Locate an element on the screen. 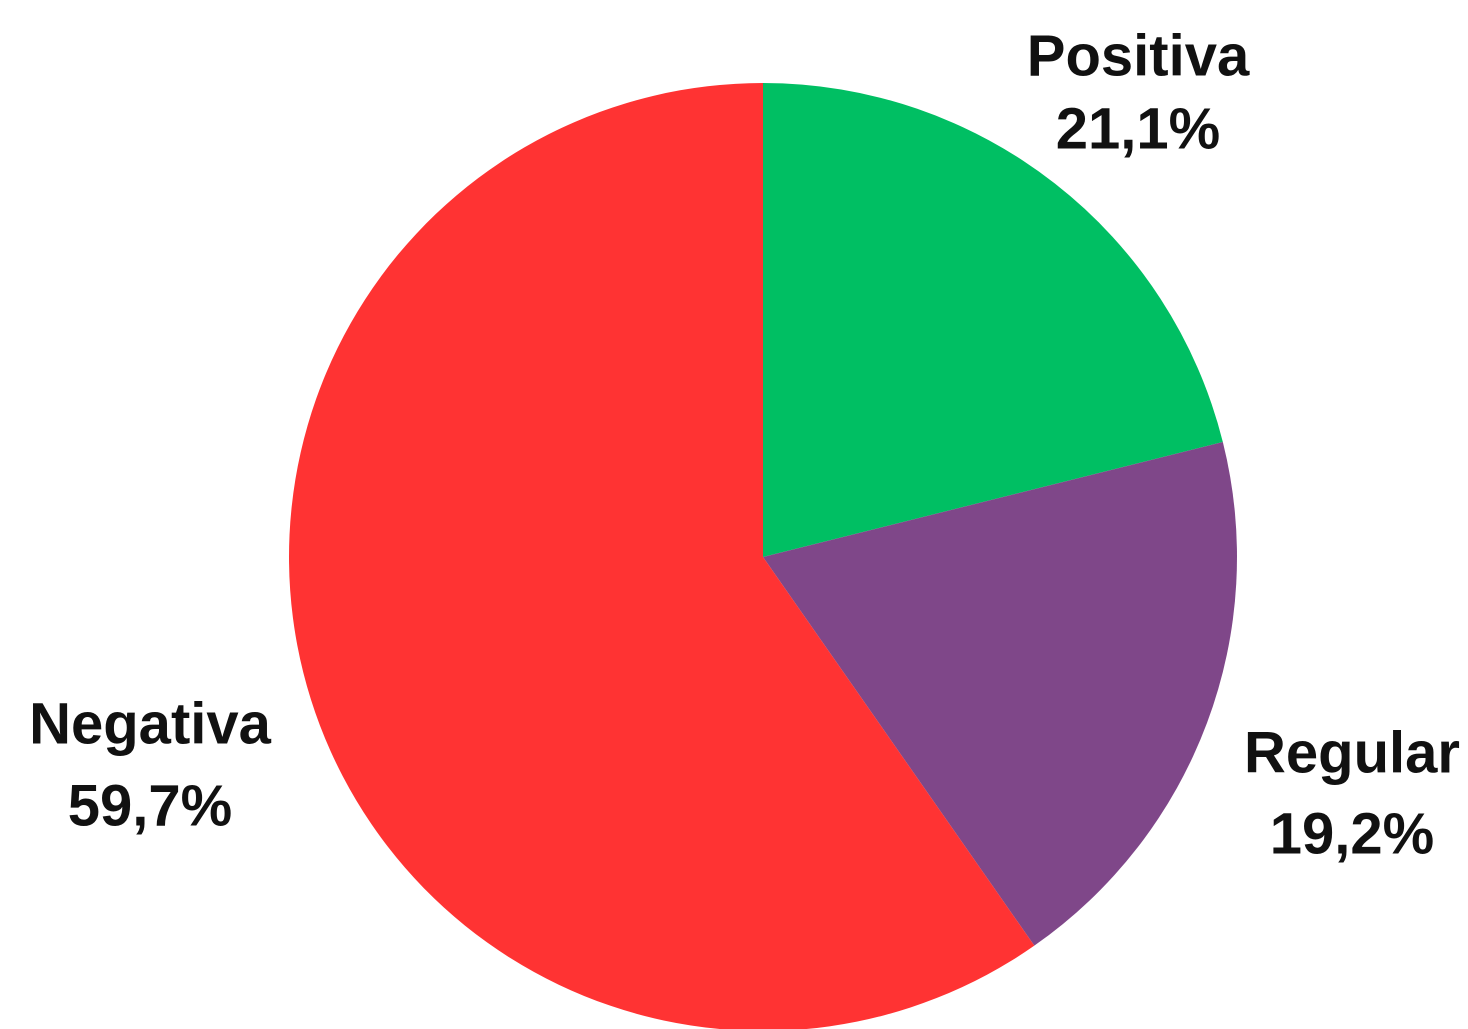 The width and height of the screenshot is (1468, 1029). slice-label-negativa: Negativa is located at coordinates (150, 723).